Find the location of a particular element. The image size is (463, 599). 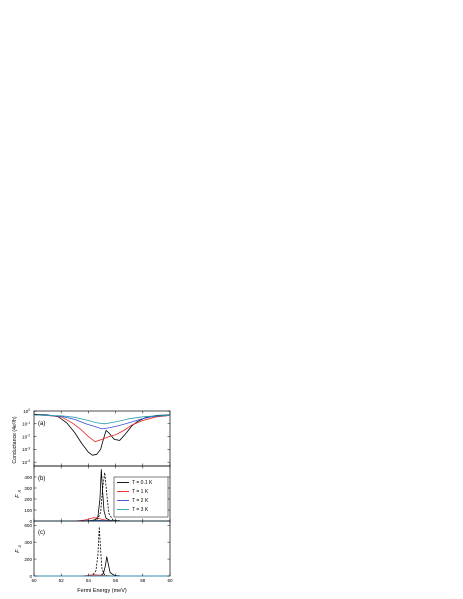

panel-b-label: (b) is located at coordinates (41, 479).